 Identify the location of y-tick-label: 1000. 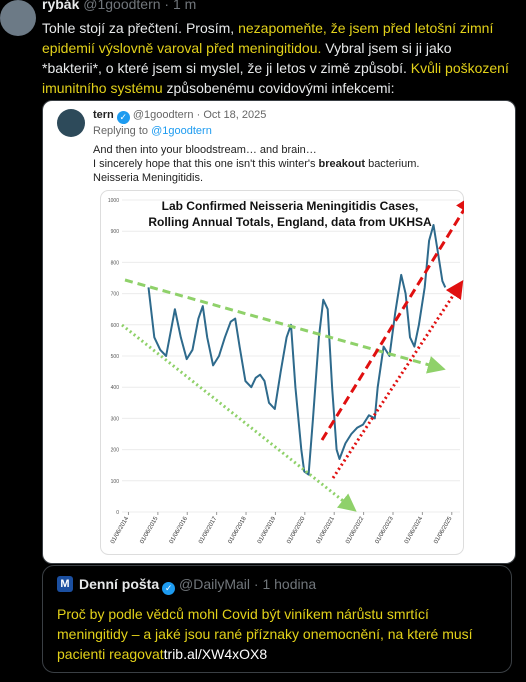
(113, 201).